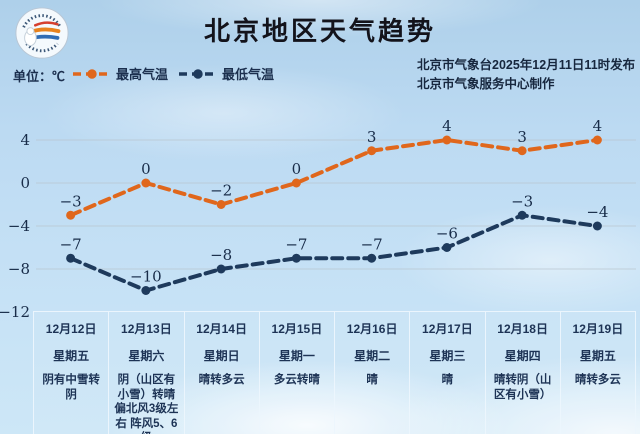 This screenshot has width=640, height=434. What do you see at coordinates (523, 373) in the screenshot?
I see `forecast-column: 12月18日 星期四 晴转阴（山区有小雪）` at bounding box center [523, 373].